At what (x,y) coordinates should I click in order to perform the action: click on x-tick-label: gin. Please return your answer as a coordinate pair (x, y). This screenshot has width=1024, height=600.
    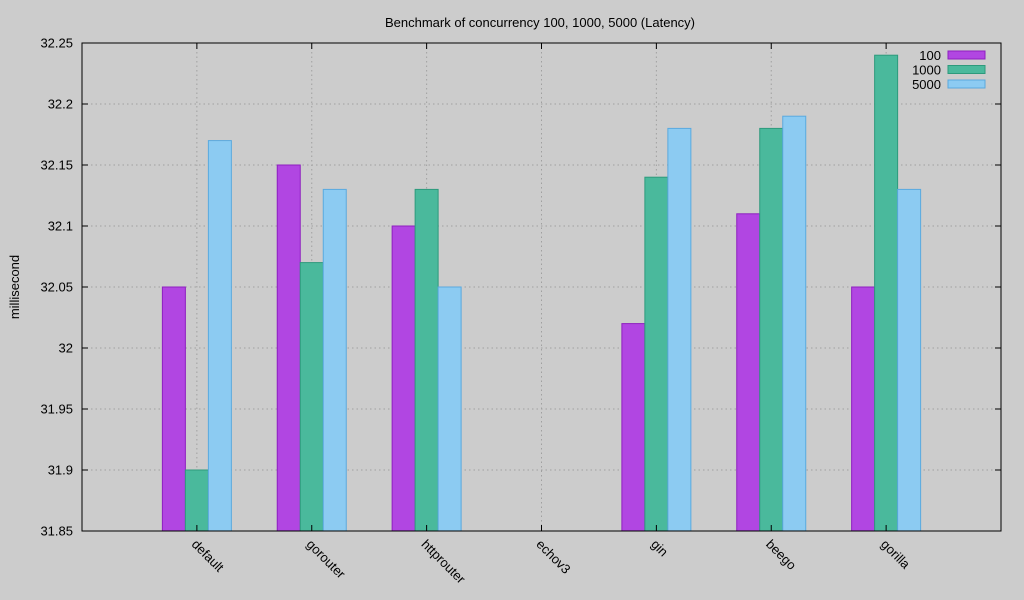
    Looking at the image, I should click on (659, 548).